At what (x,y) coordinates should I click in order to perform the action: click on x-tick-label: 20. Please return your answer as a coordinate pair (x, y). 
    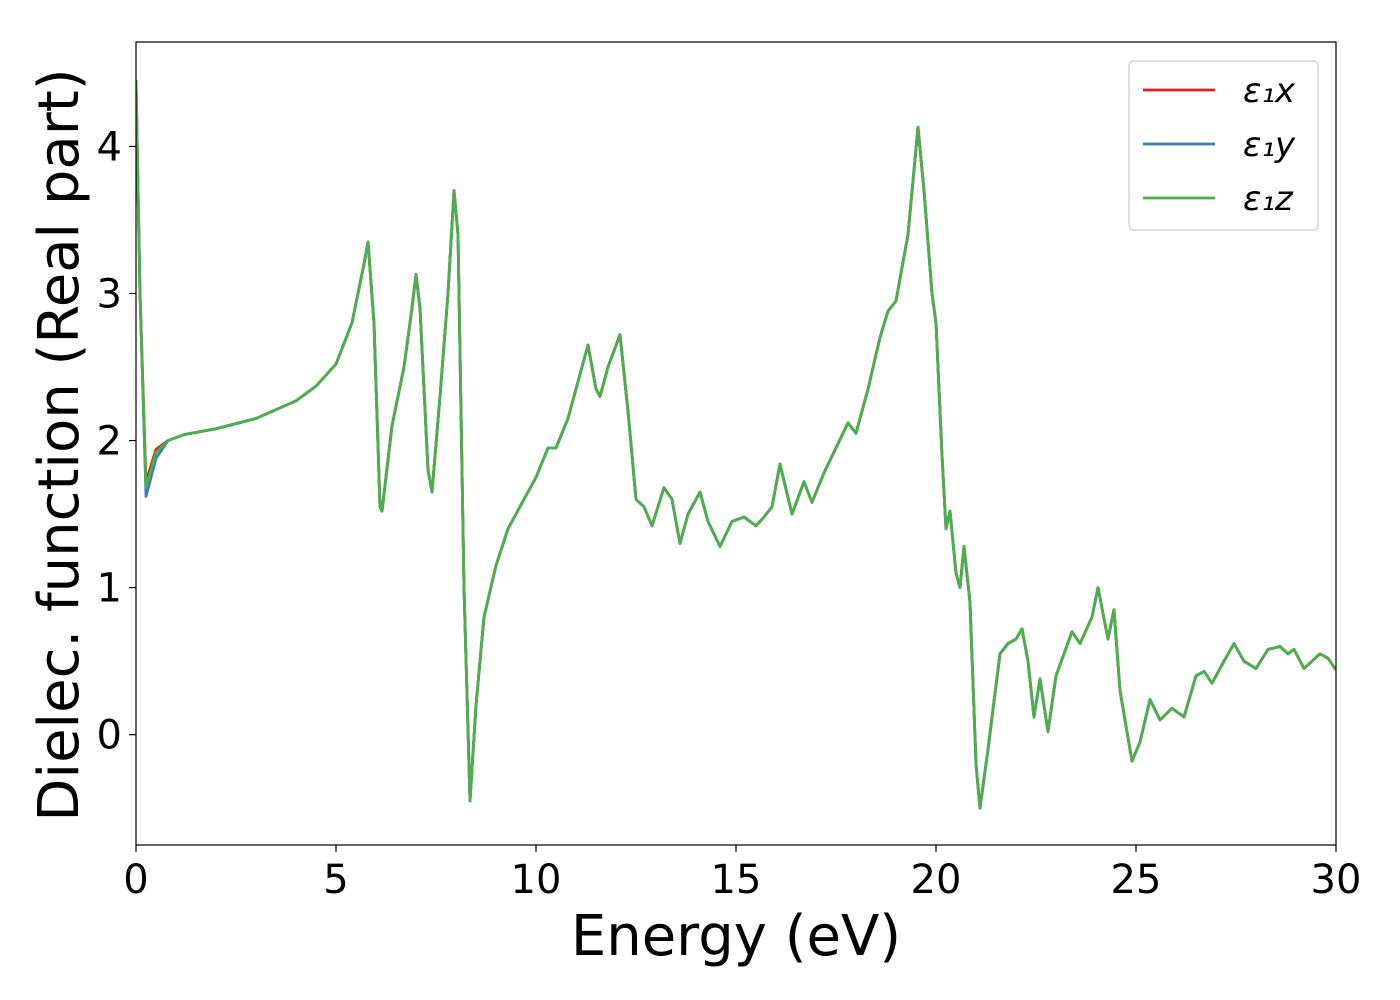
    Looking at the image, I should click on (936, 880).